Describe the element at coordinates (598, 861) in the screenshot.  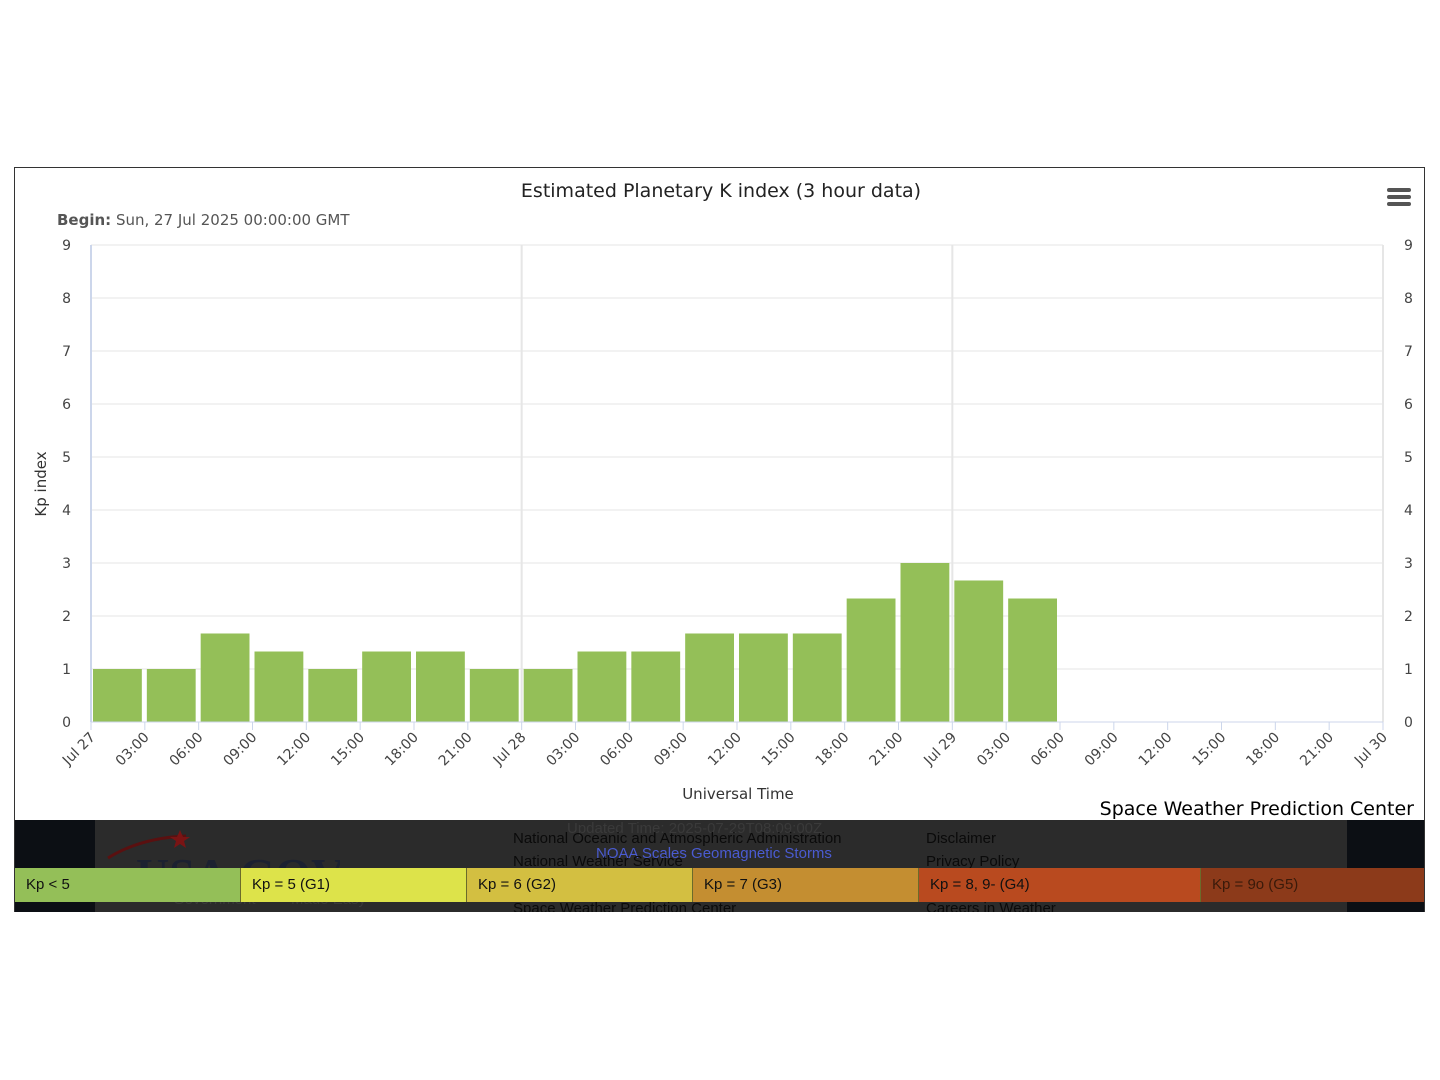
I see `footer-link-nws: National Weather Service` at that location.